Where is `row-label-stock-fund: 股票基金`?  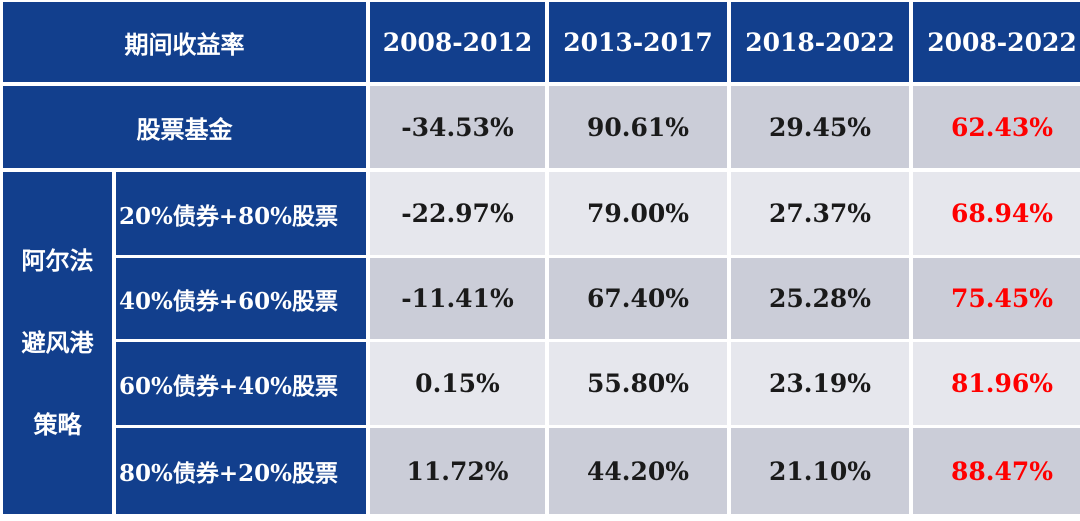
row-label-stock-fund: 股票基金 is located at coordinates (184, 129).